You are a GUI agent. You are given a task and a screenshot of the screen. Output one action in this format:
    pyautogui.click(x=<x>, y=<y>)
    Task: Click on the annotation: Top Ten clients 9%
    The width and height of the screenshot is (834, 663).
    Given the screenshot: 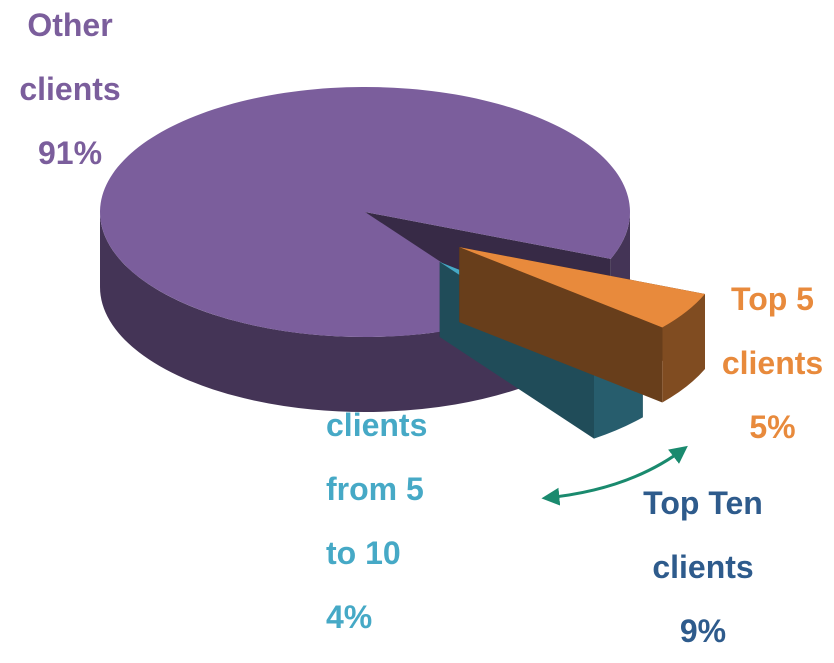 What is the action you would take?
    pyautogui.click(x=703, y=567)
    